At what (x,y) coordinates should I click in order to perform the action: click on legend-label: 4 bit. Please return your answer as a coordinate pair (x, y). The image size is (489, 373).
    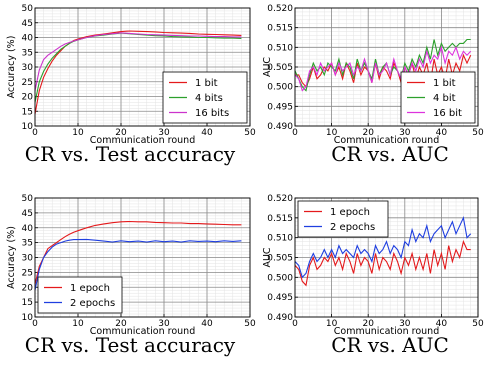
    Looking at the image, I should click on (444, 98).